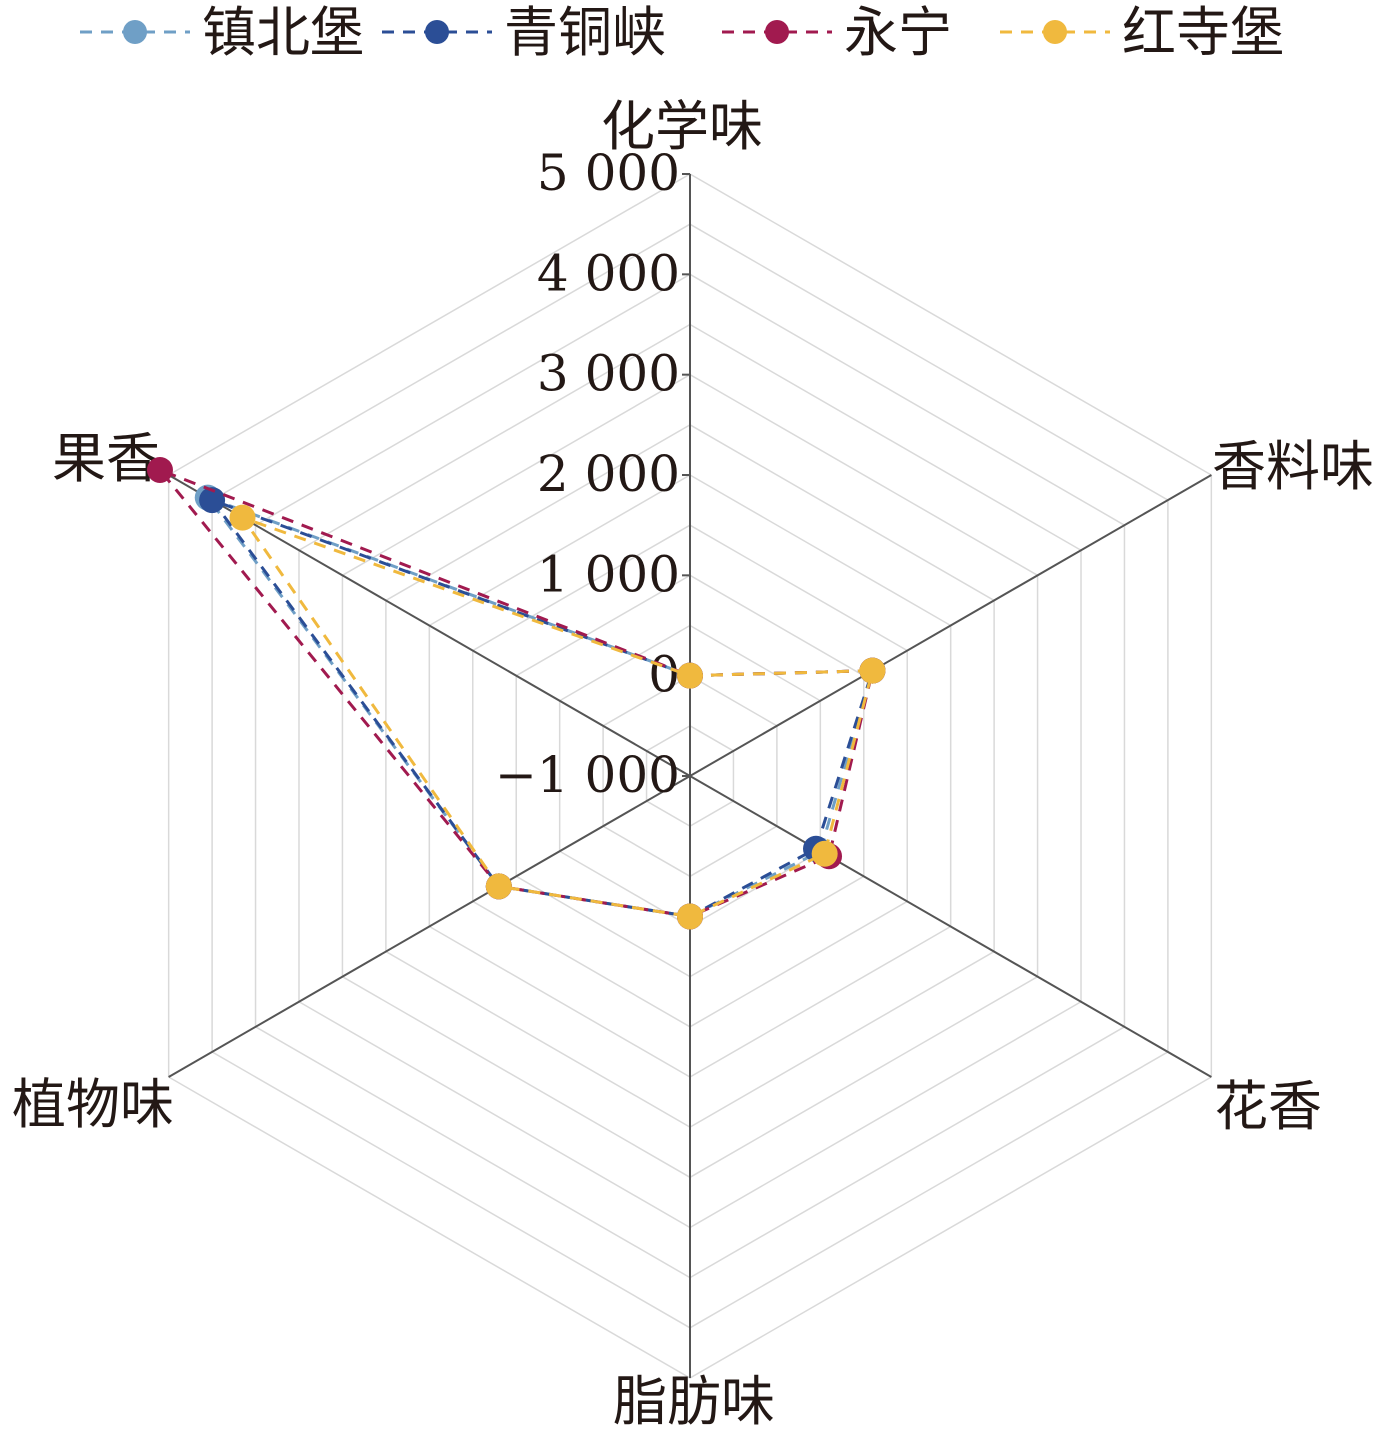 The width and height of the screenshot is (1392, 1438). Describe the element at coordinates (608, 173) in the screenshot. I see `tick-label: 5 000` at that location.